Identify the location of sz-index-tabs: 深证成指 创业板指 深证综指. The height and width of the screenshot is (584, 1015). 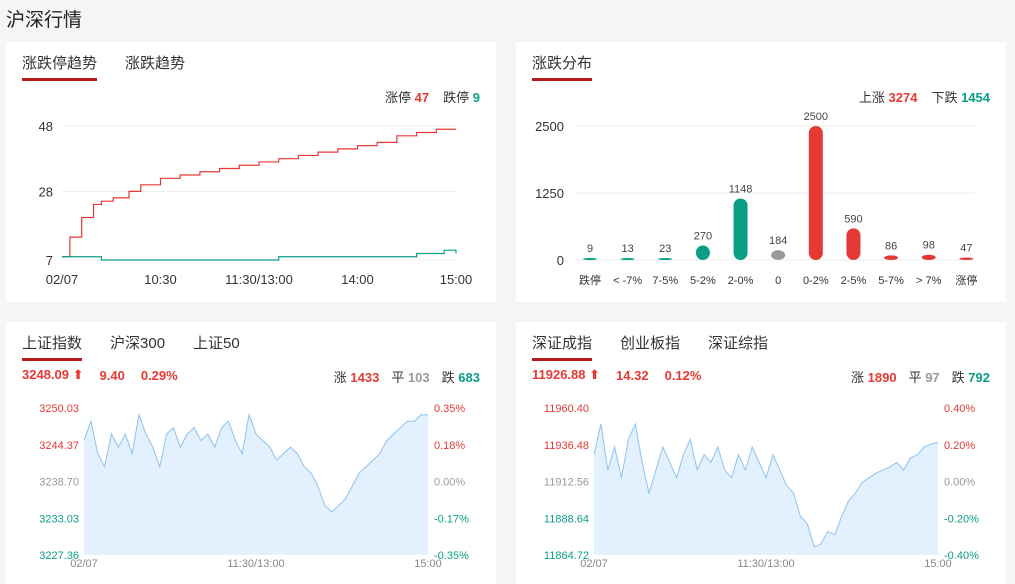
(650, 346).